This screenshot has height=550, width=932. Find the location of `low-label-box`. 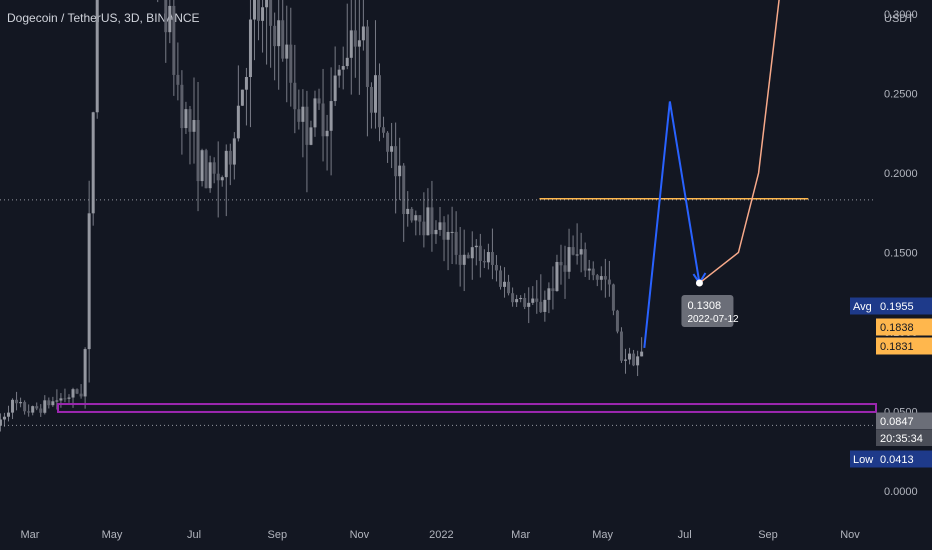

low-label-box is located at coordinates (863, 459).